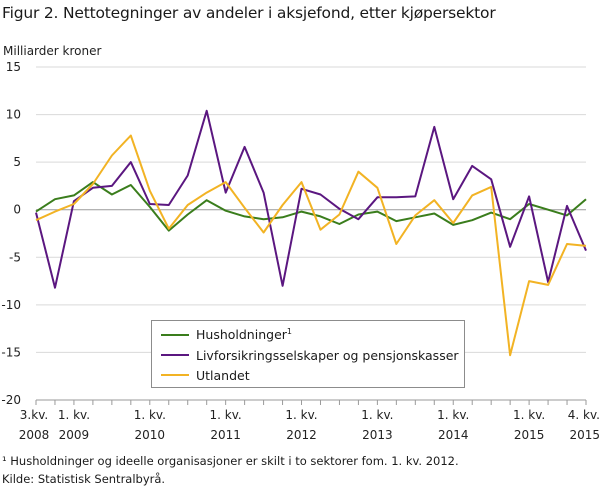 Image resolution: width=609 pixels, height=488 pixels. Describe the element at coordinates (34, 415) in the screenshot. I see `x-tick-label: 3.kv.` at that location.